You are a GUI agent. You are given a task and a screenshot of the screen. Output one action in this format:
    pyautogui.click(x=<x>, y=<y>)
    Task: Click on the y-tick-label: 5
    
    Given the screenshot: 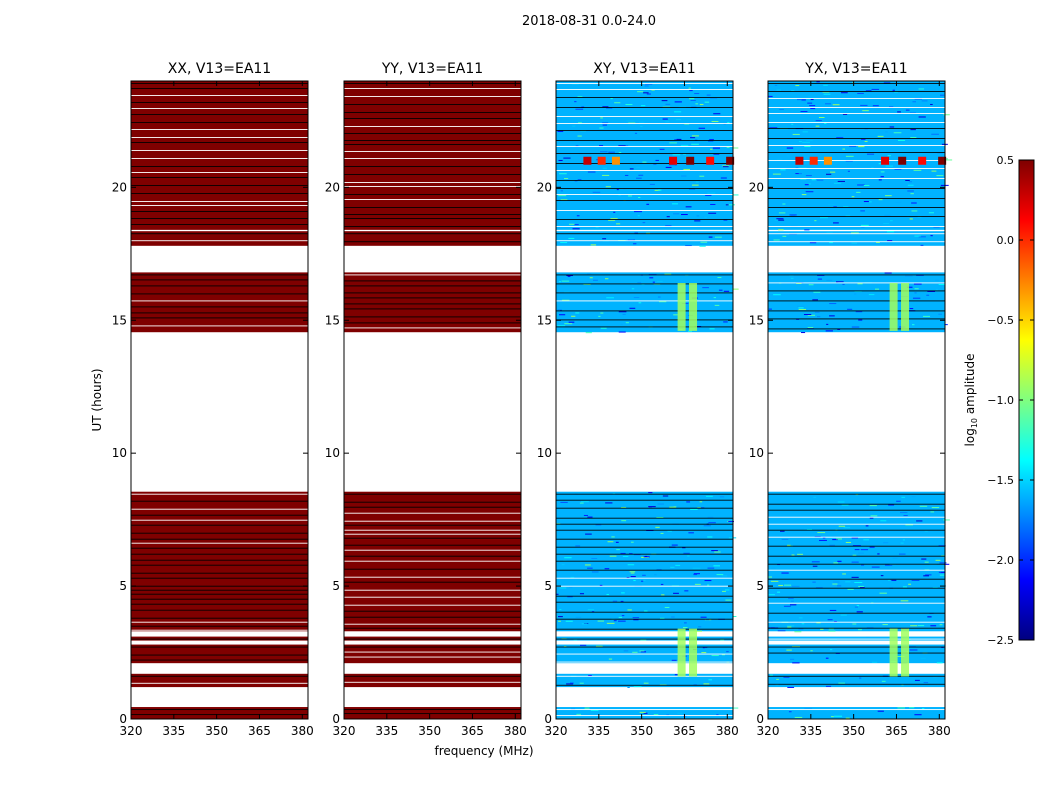 What is the action you would take?
    pyautogui.click(x=123, y=586)
    